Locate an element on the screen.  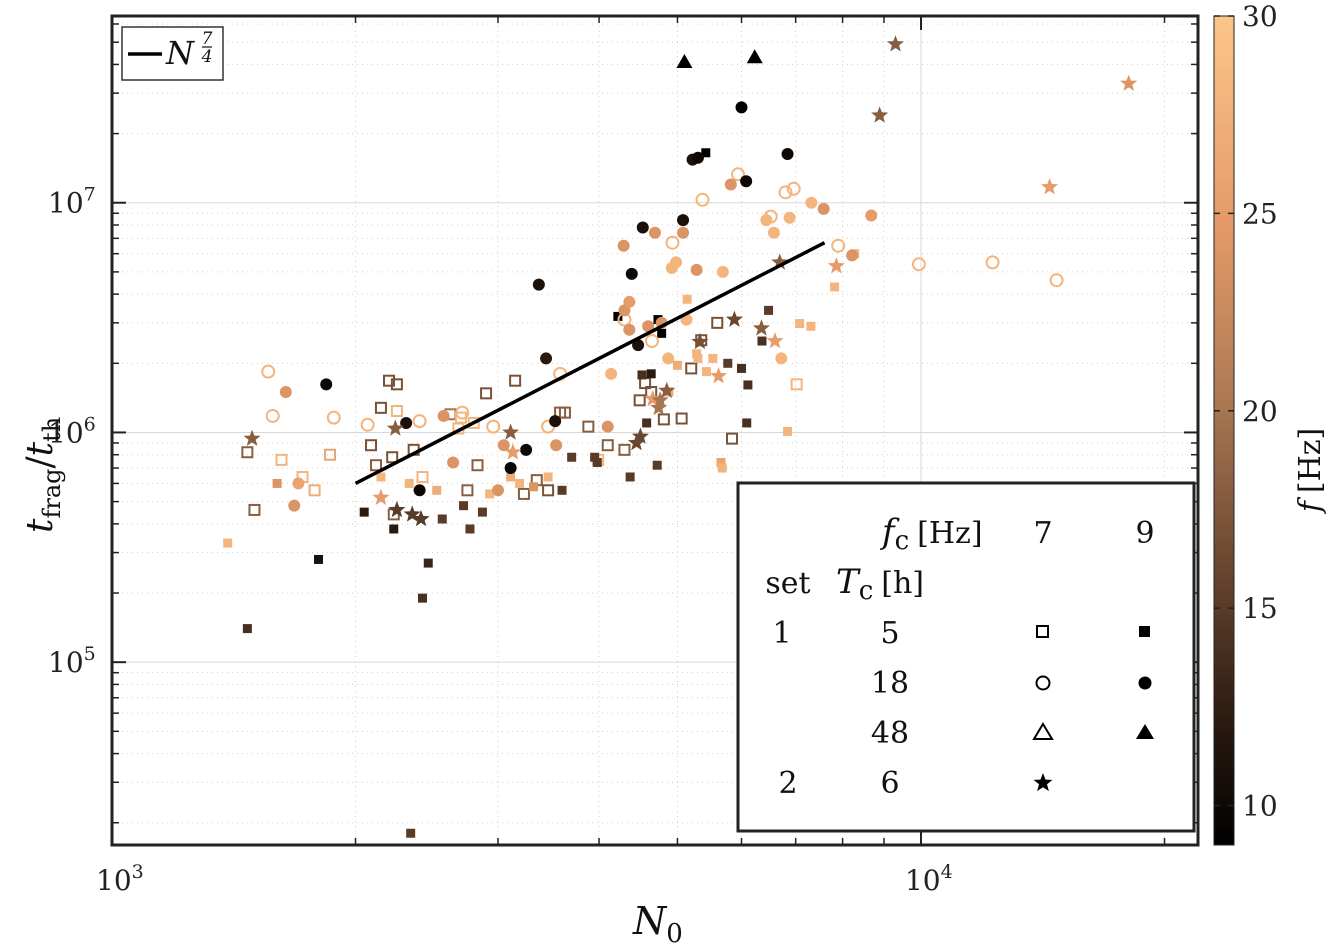
colorbar-tick-label: 15 is located at coordinates (1260, 608).